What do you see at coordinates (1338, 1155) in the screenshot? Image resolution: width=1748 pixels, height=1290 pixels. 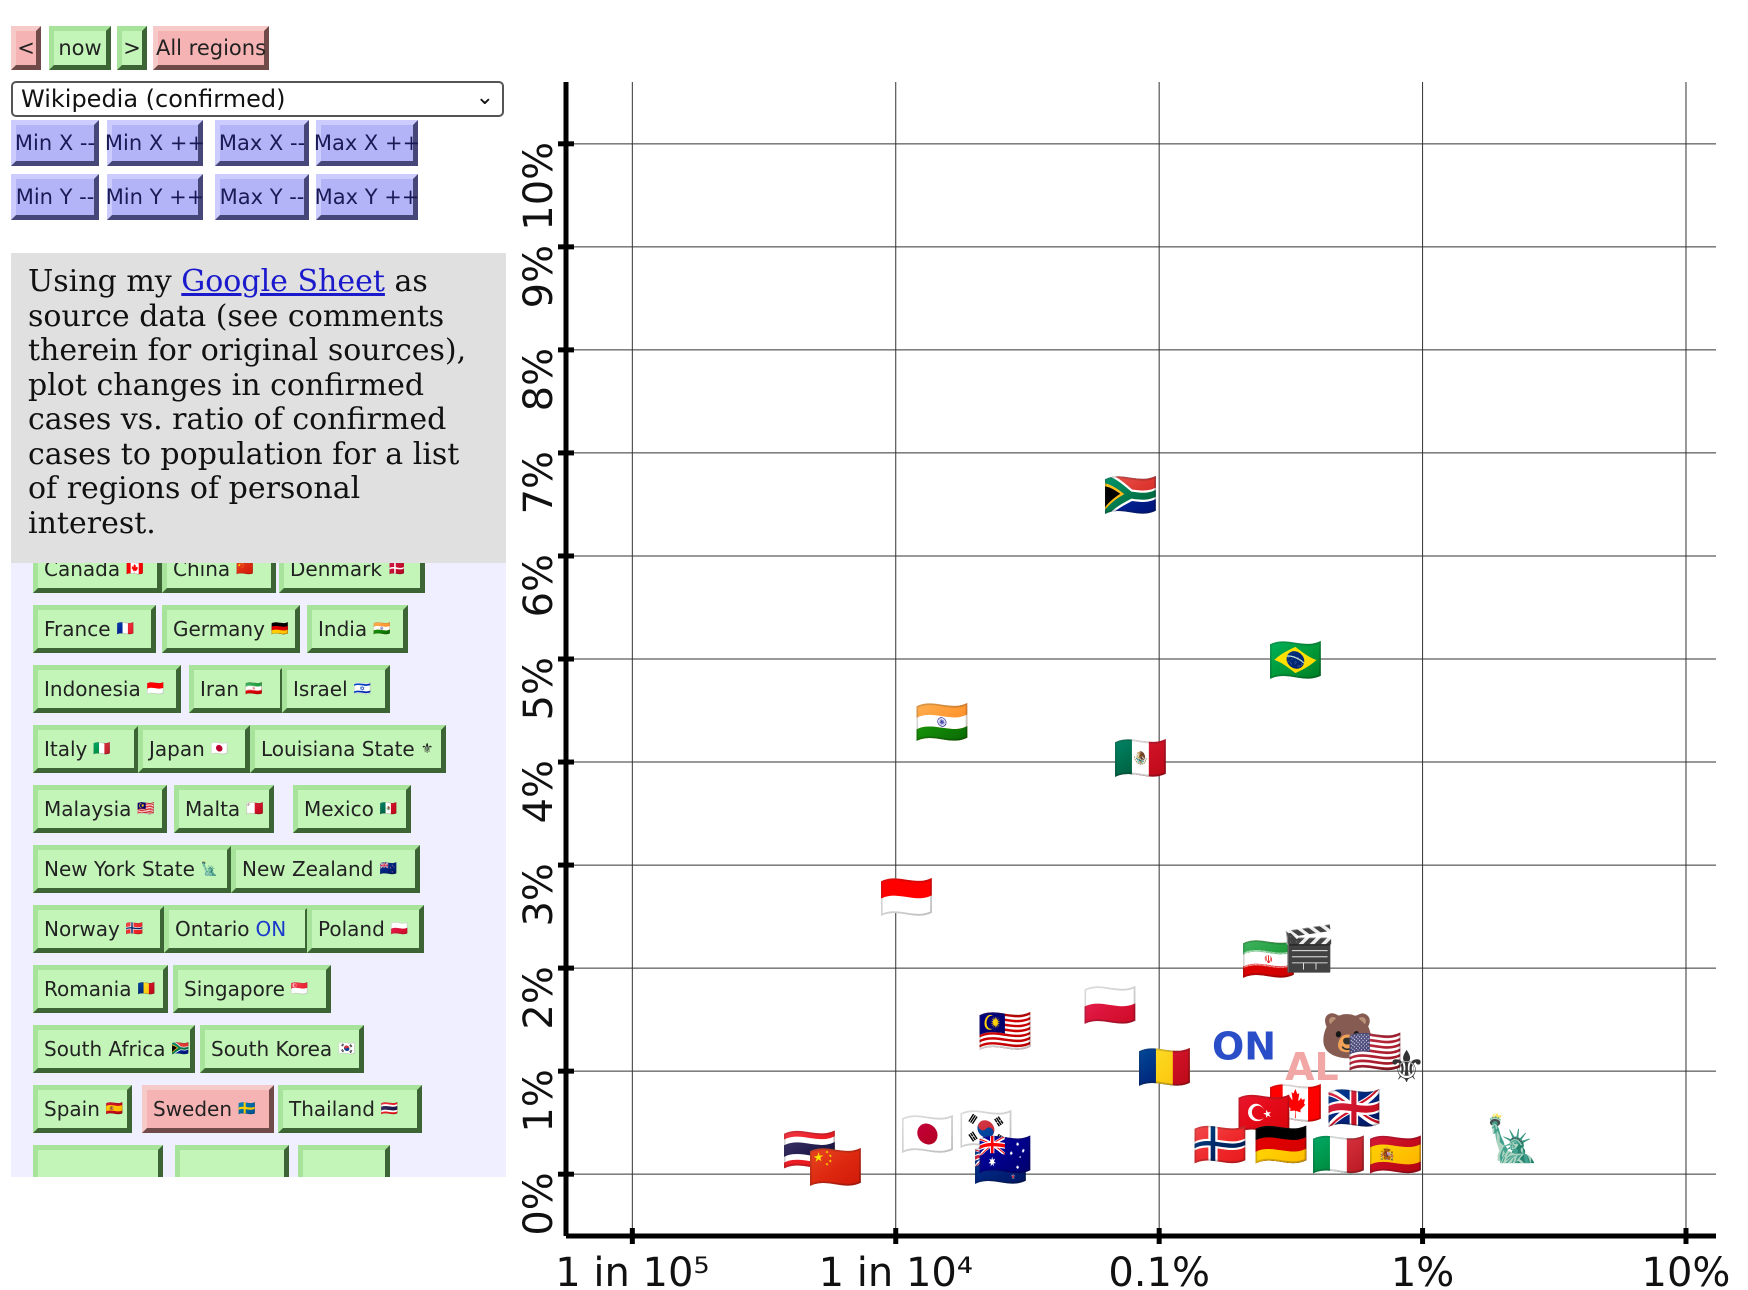 I see `point-italy: 🇮🇹` at bounding box center [1338, 1155].